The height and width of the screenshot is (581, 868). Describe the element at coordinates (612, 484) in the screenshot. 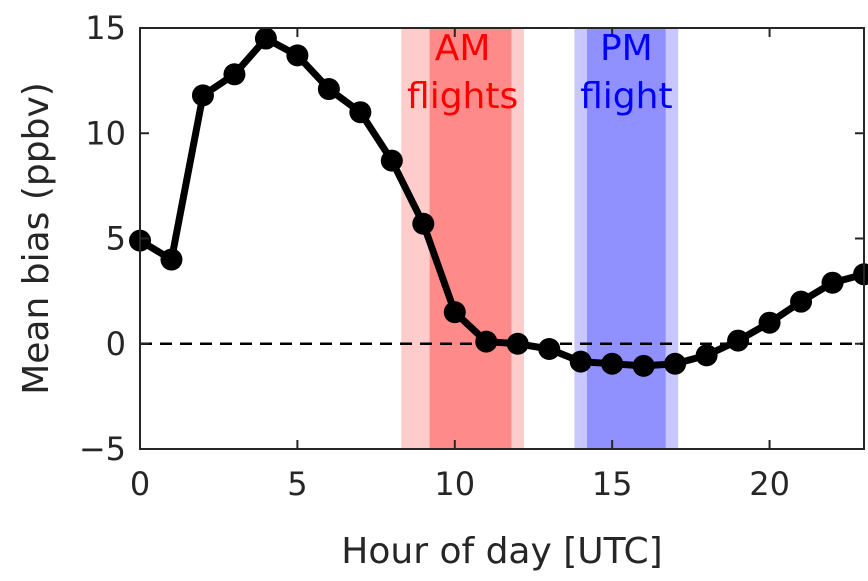

I see `x-tick-label-15: 15` at that location.